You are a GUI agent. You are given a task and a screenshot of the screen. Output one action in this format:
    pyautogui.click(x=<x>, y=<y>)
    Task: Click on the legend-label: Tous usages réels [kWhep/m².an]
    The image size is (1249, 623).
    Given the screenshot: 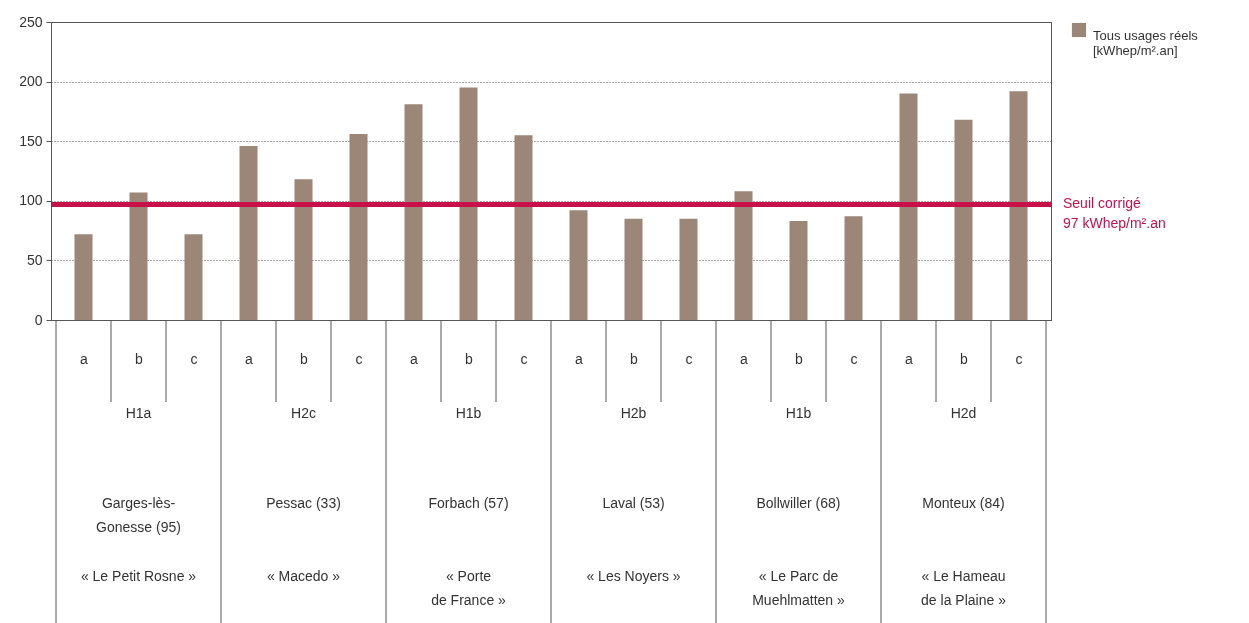 What is the action you would take?
    pyautogui.click(x=1146, y=43)
    